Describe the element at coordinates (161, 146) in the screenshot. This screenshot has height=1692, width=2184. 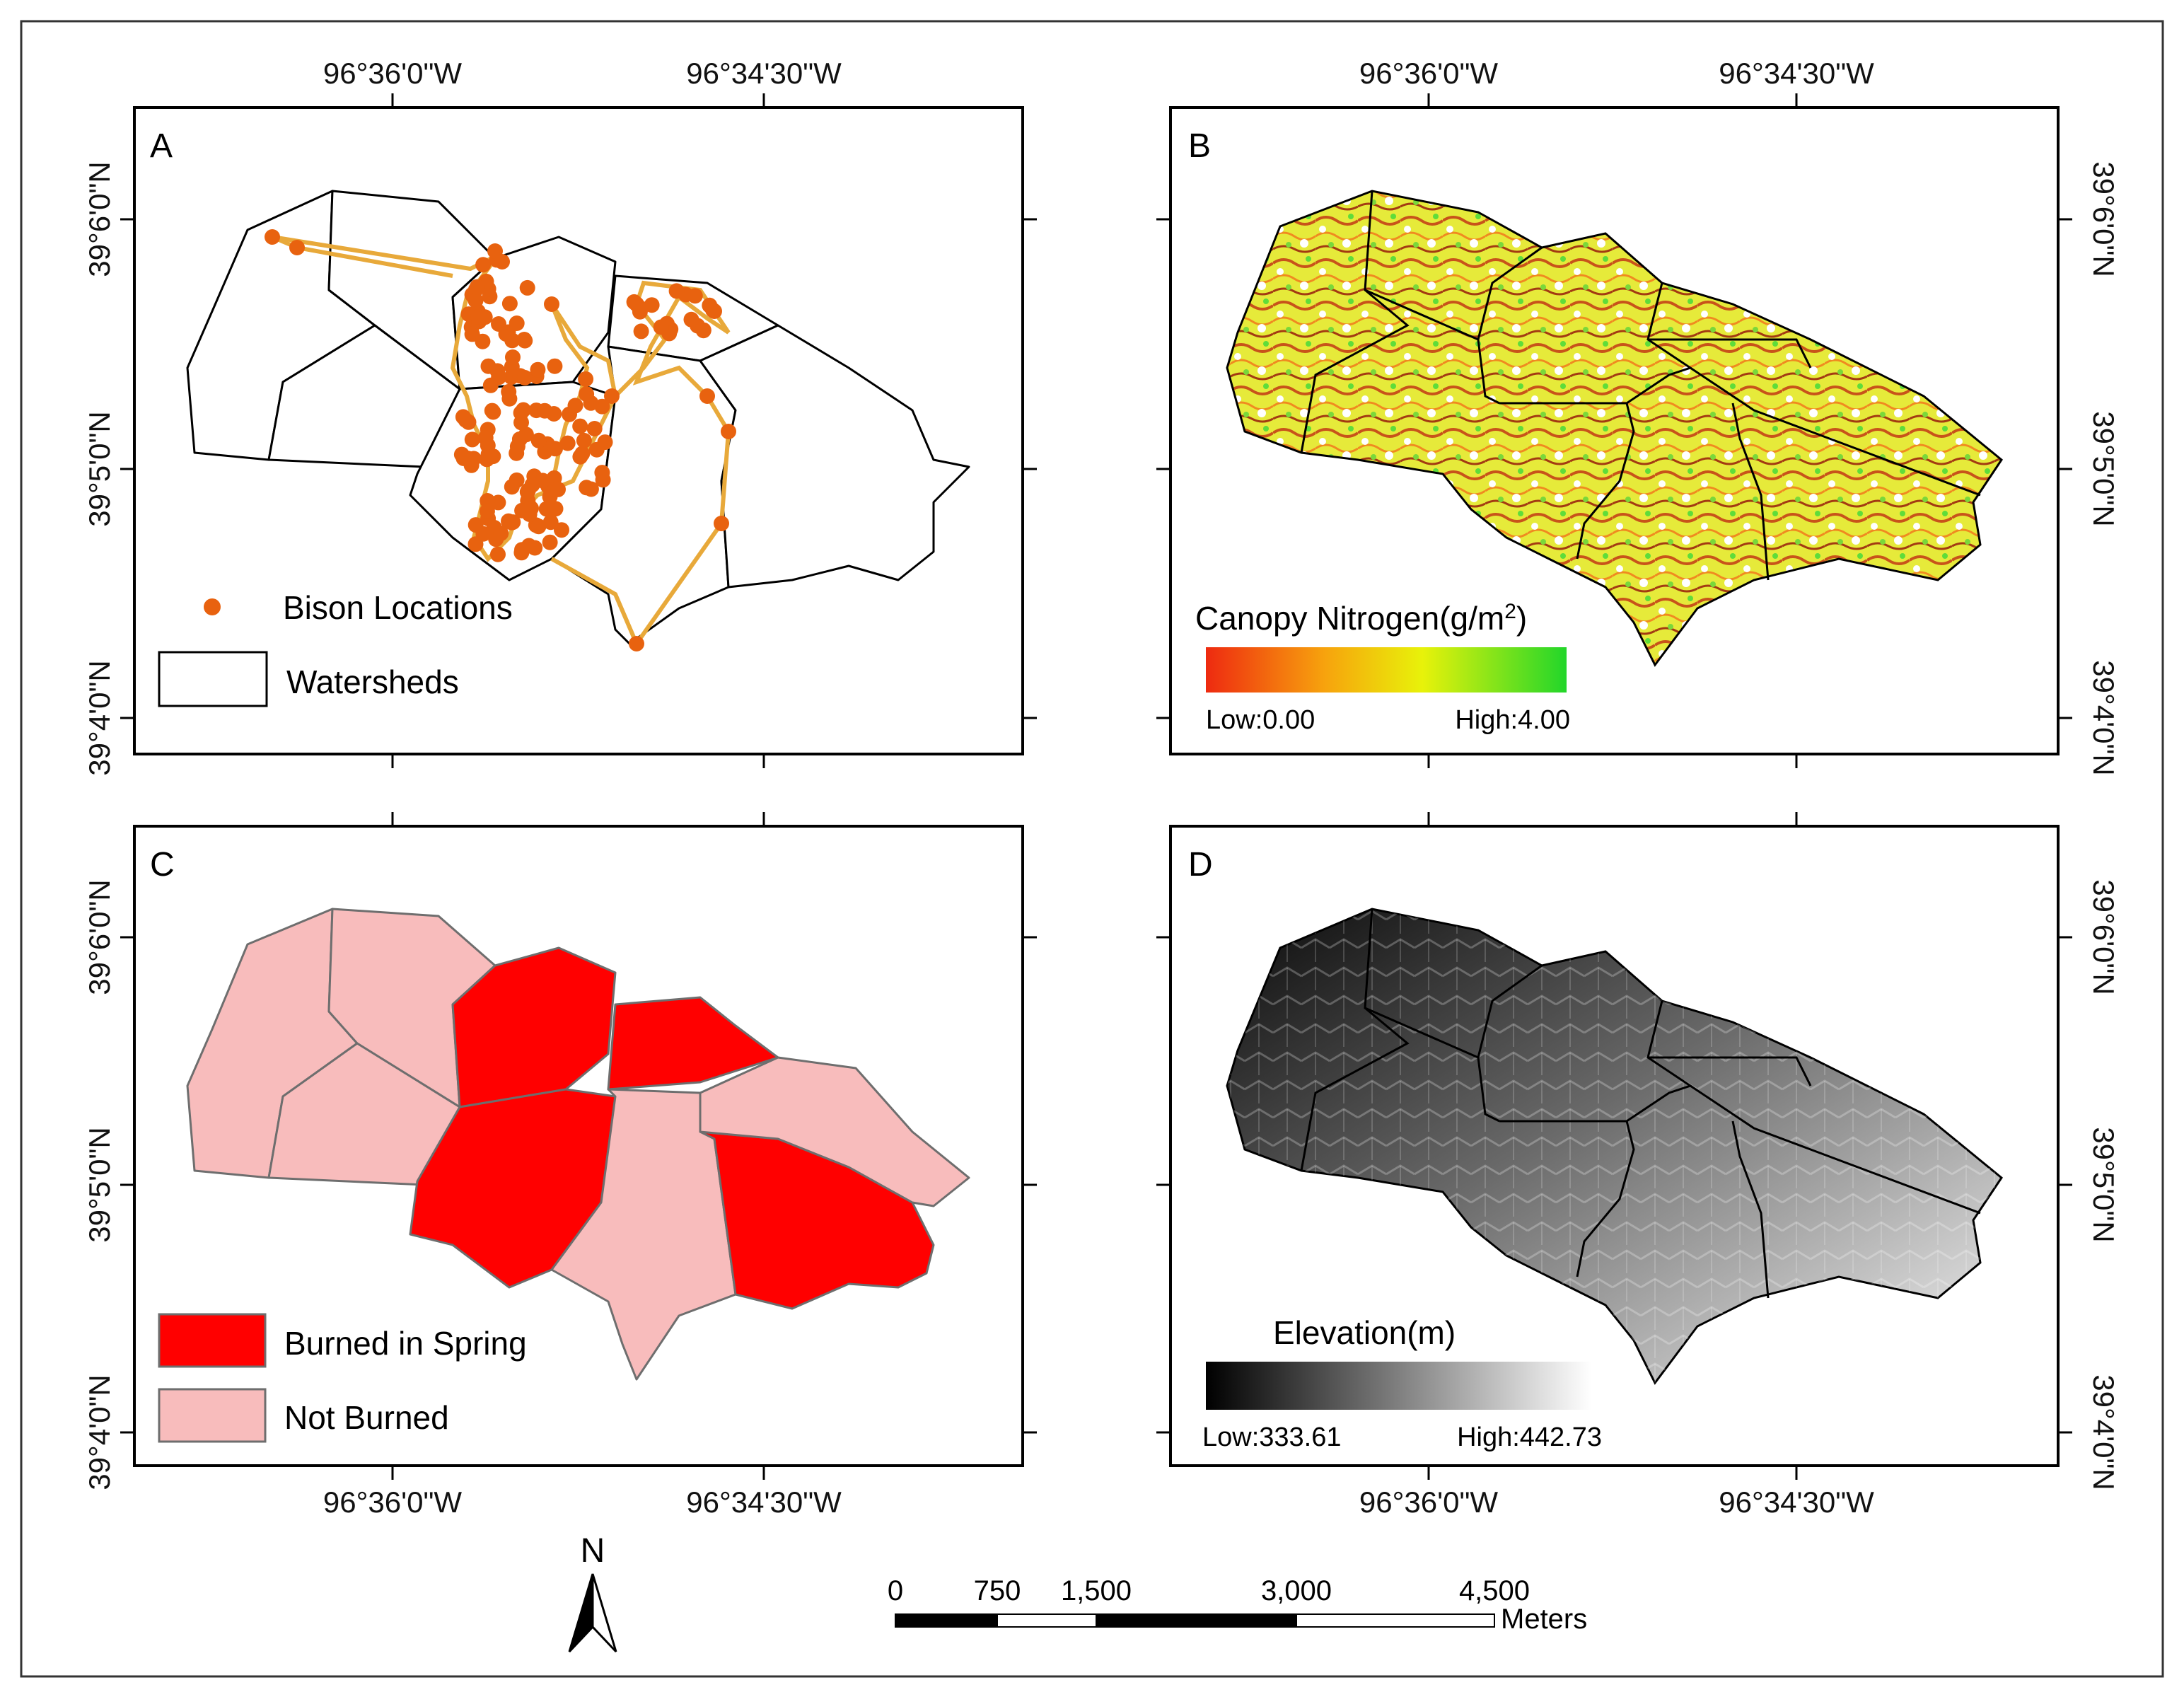
I see `panel-a-label: A` at that location.